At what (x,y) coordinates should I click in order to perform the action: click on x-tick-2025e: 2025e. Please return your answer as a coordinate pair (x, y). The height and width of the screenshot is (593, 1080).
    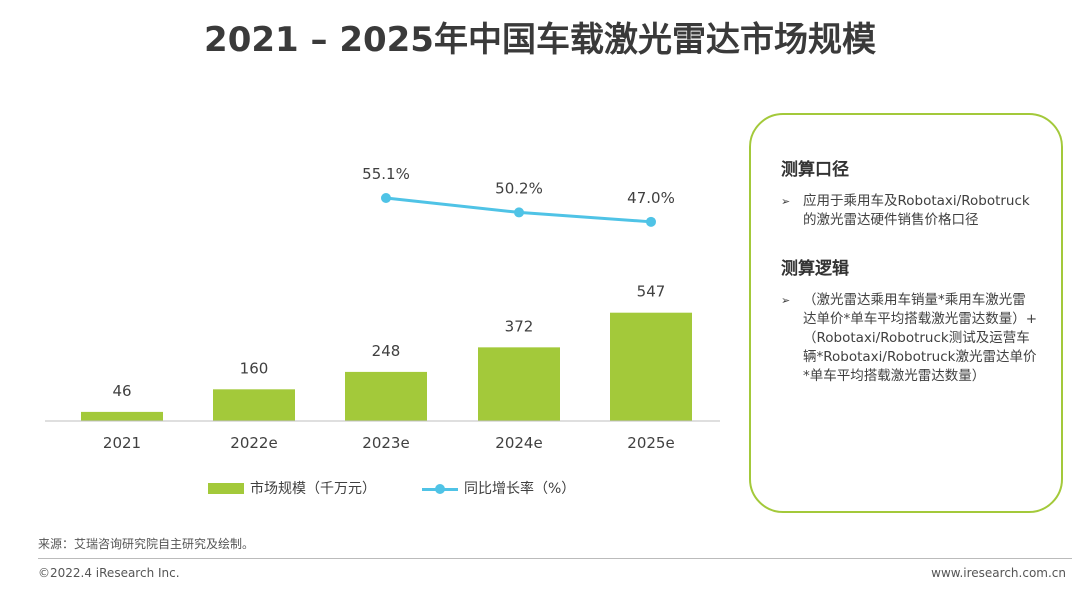
    Looking at the image, I should click on (650, 443).